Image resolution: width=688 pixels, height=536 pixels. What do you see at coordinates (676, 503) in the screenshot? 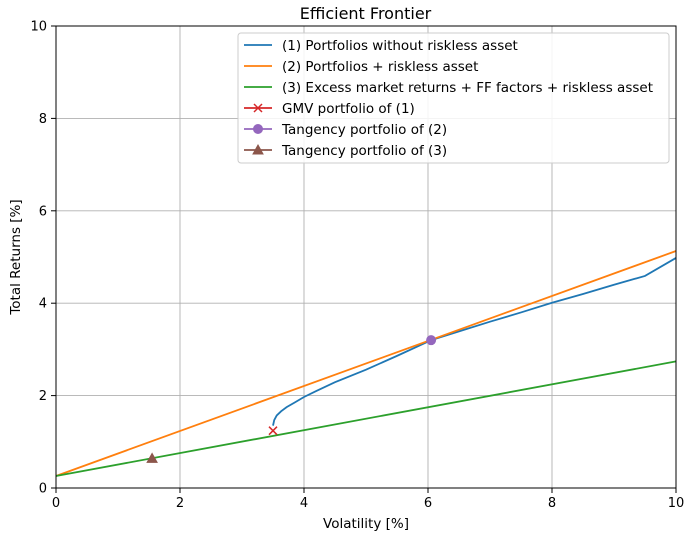
I see `x-tick-label: 10` at bounding box center [676, 503].